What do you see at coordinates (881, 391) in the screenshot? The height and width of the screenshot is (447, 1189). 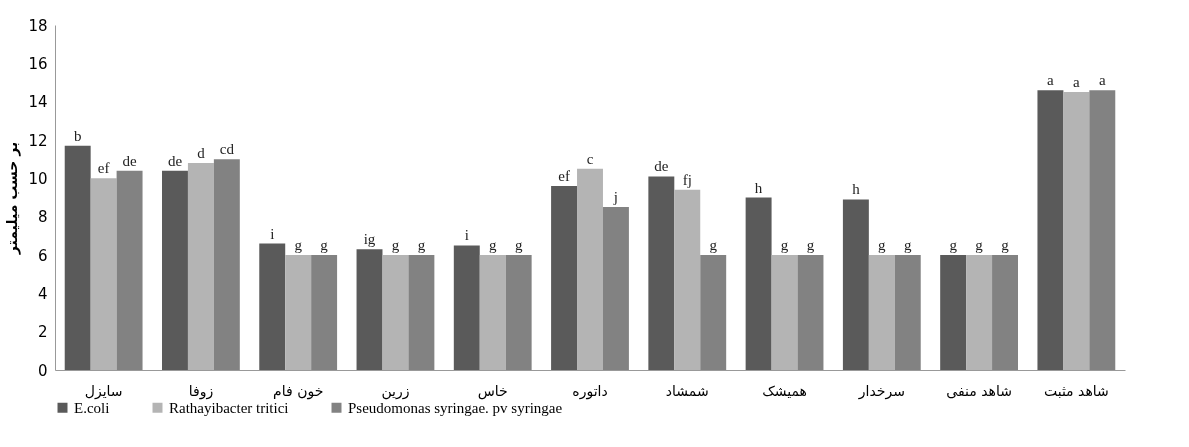 I see `x-tick-label: سرخدار` at bounding box center [881, 391].